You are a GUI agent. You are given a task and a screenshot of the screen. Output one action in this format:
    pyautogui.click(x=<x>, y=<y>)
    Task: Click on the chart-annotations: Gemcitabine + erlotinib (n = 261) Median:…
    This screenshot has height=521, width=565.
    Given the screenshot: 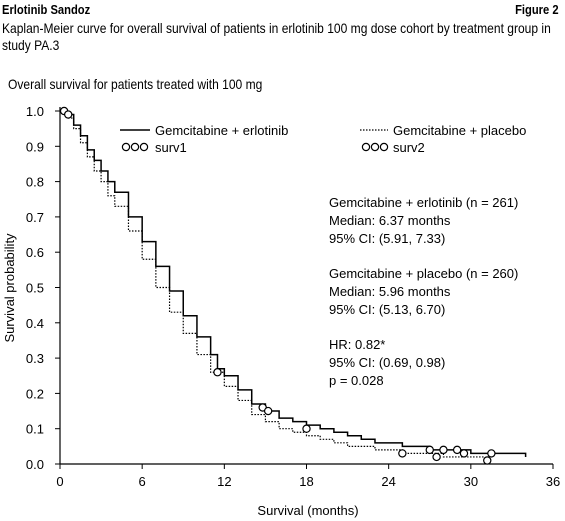 What is the action you would take?
    pyautogui.click(x=423, y=291)
    